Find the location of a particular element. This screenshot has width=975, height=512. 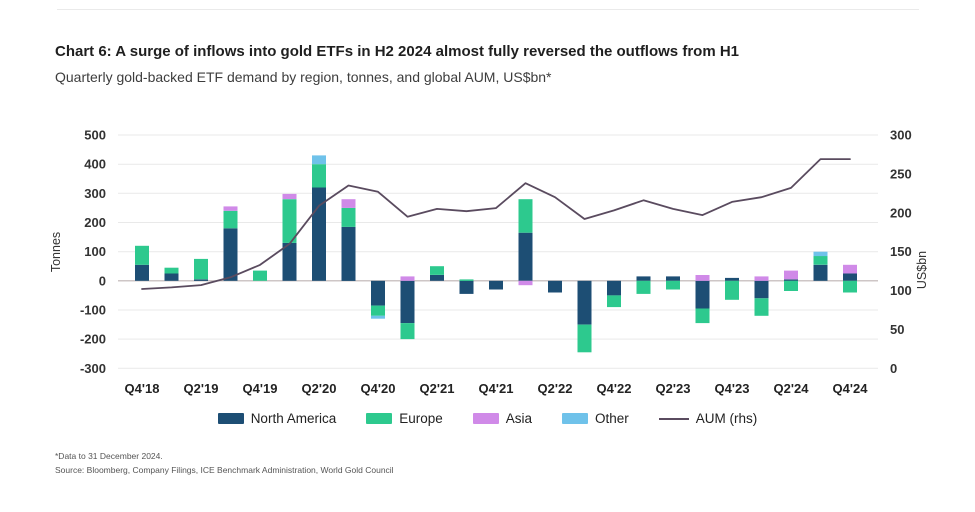

left-axis-tick-label: -100 is located at coordinates (93, 310).